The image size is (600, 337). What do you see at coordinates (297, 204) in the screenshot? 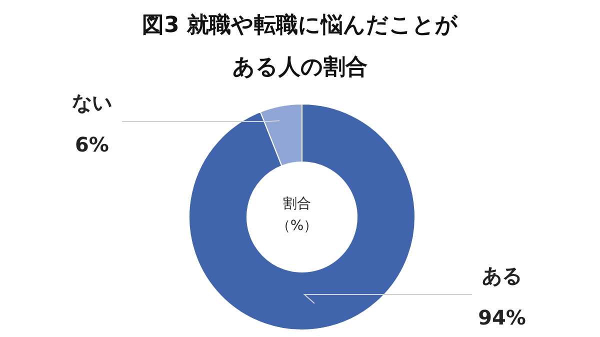
I see `text: 割合` at bounding box center [297, 204].